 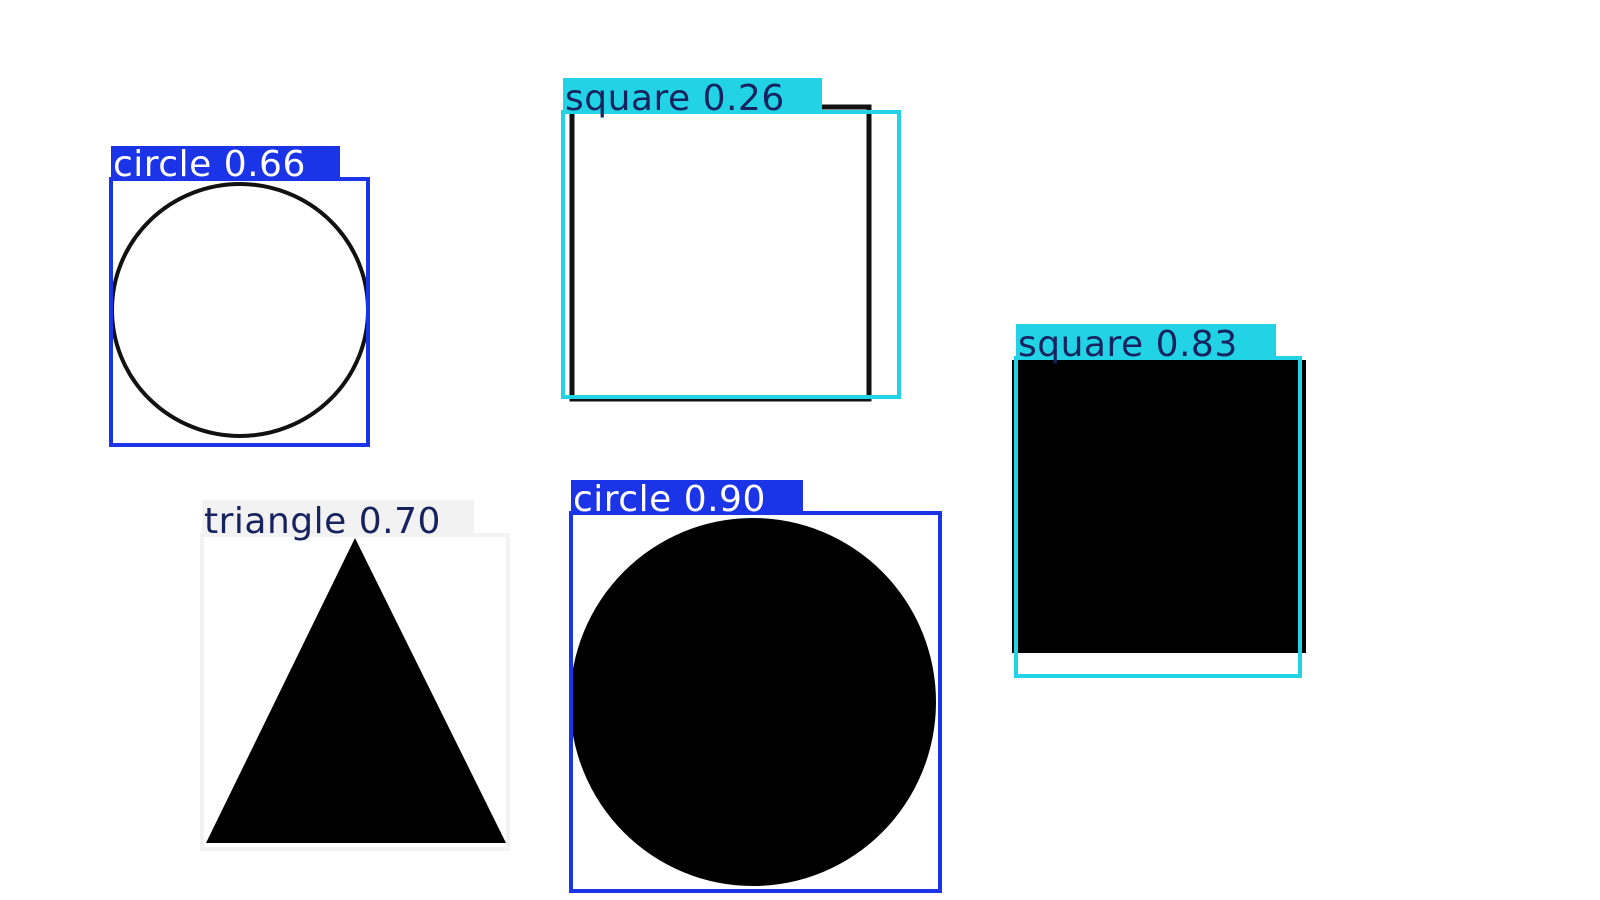 What do you see at coordinates (322, 521) in the screenshot?
I see `detection-label: triangle 0.70` at bounding box center [322, 521].